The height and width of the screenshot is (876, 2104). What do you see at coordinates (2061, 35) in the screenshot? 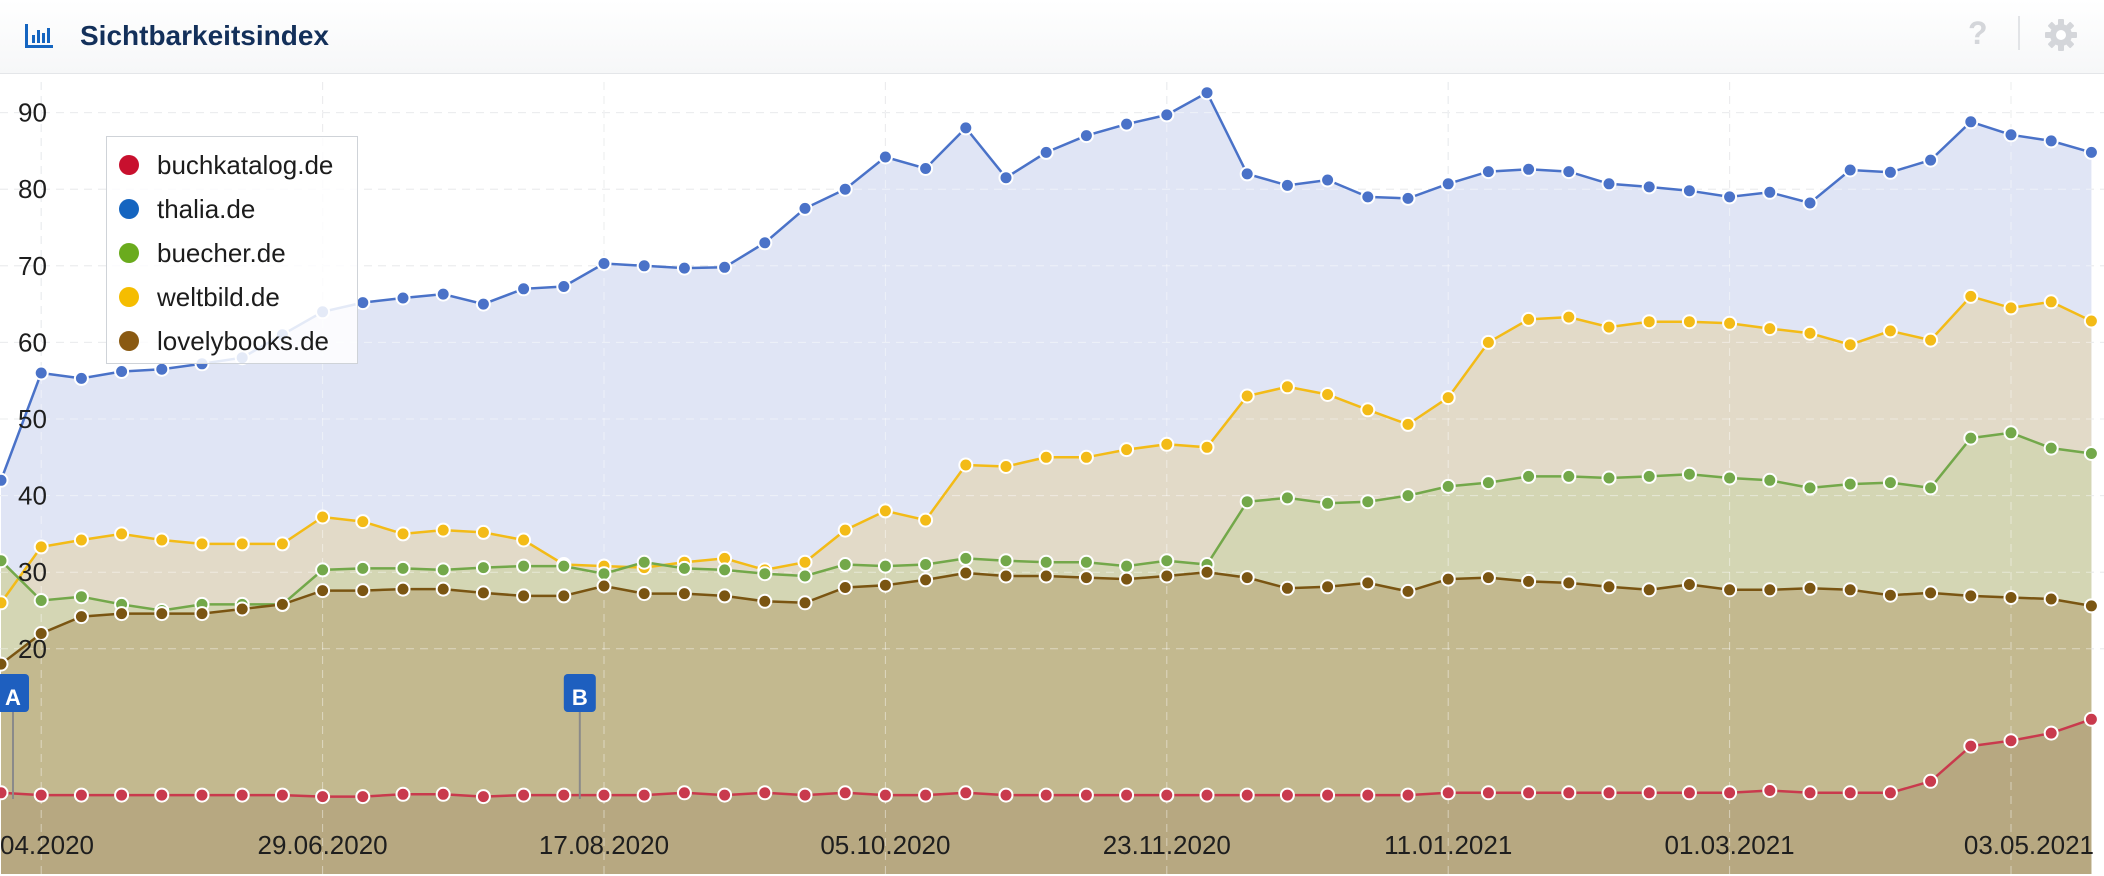
I see `gear-icon` at bounding box center [2061, 35].